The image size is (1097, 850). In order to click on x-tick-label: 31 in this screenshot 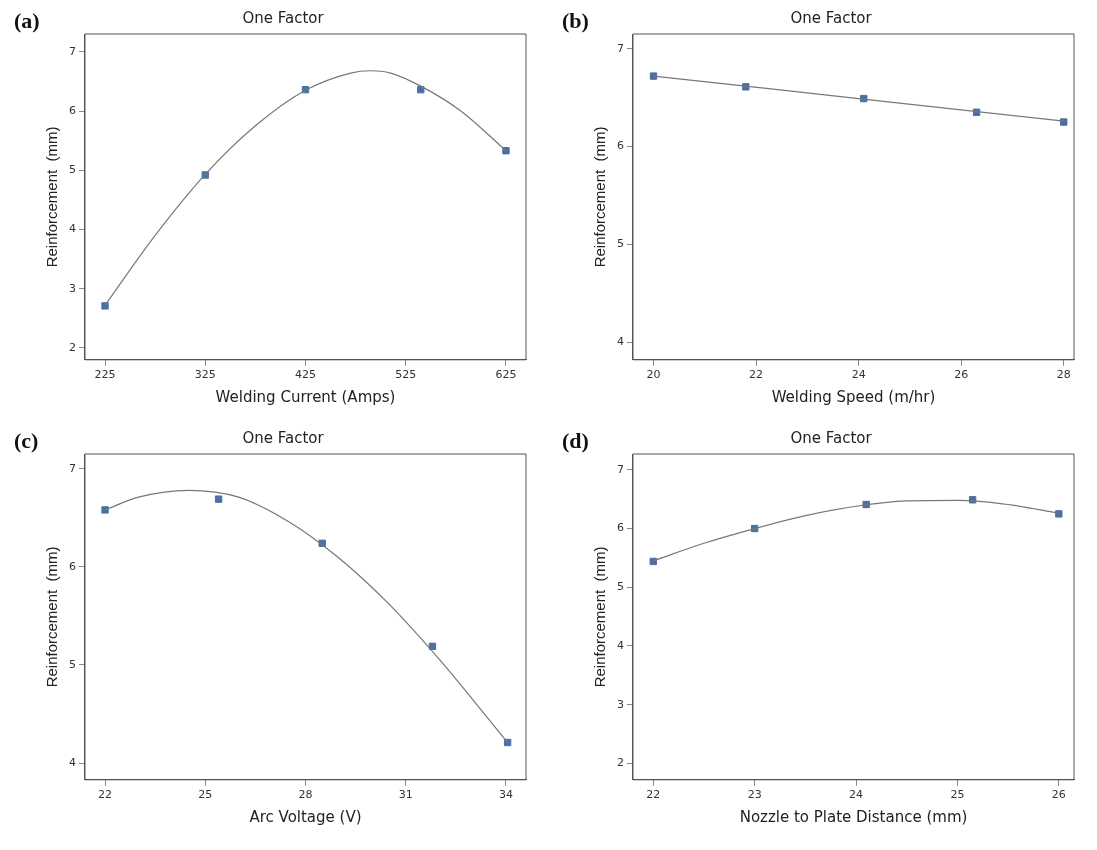, I will do `click(405, 795)`.